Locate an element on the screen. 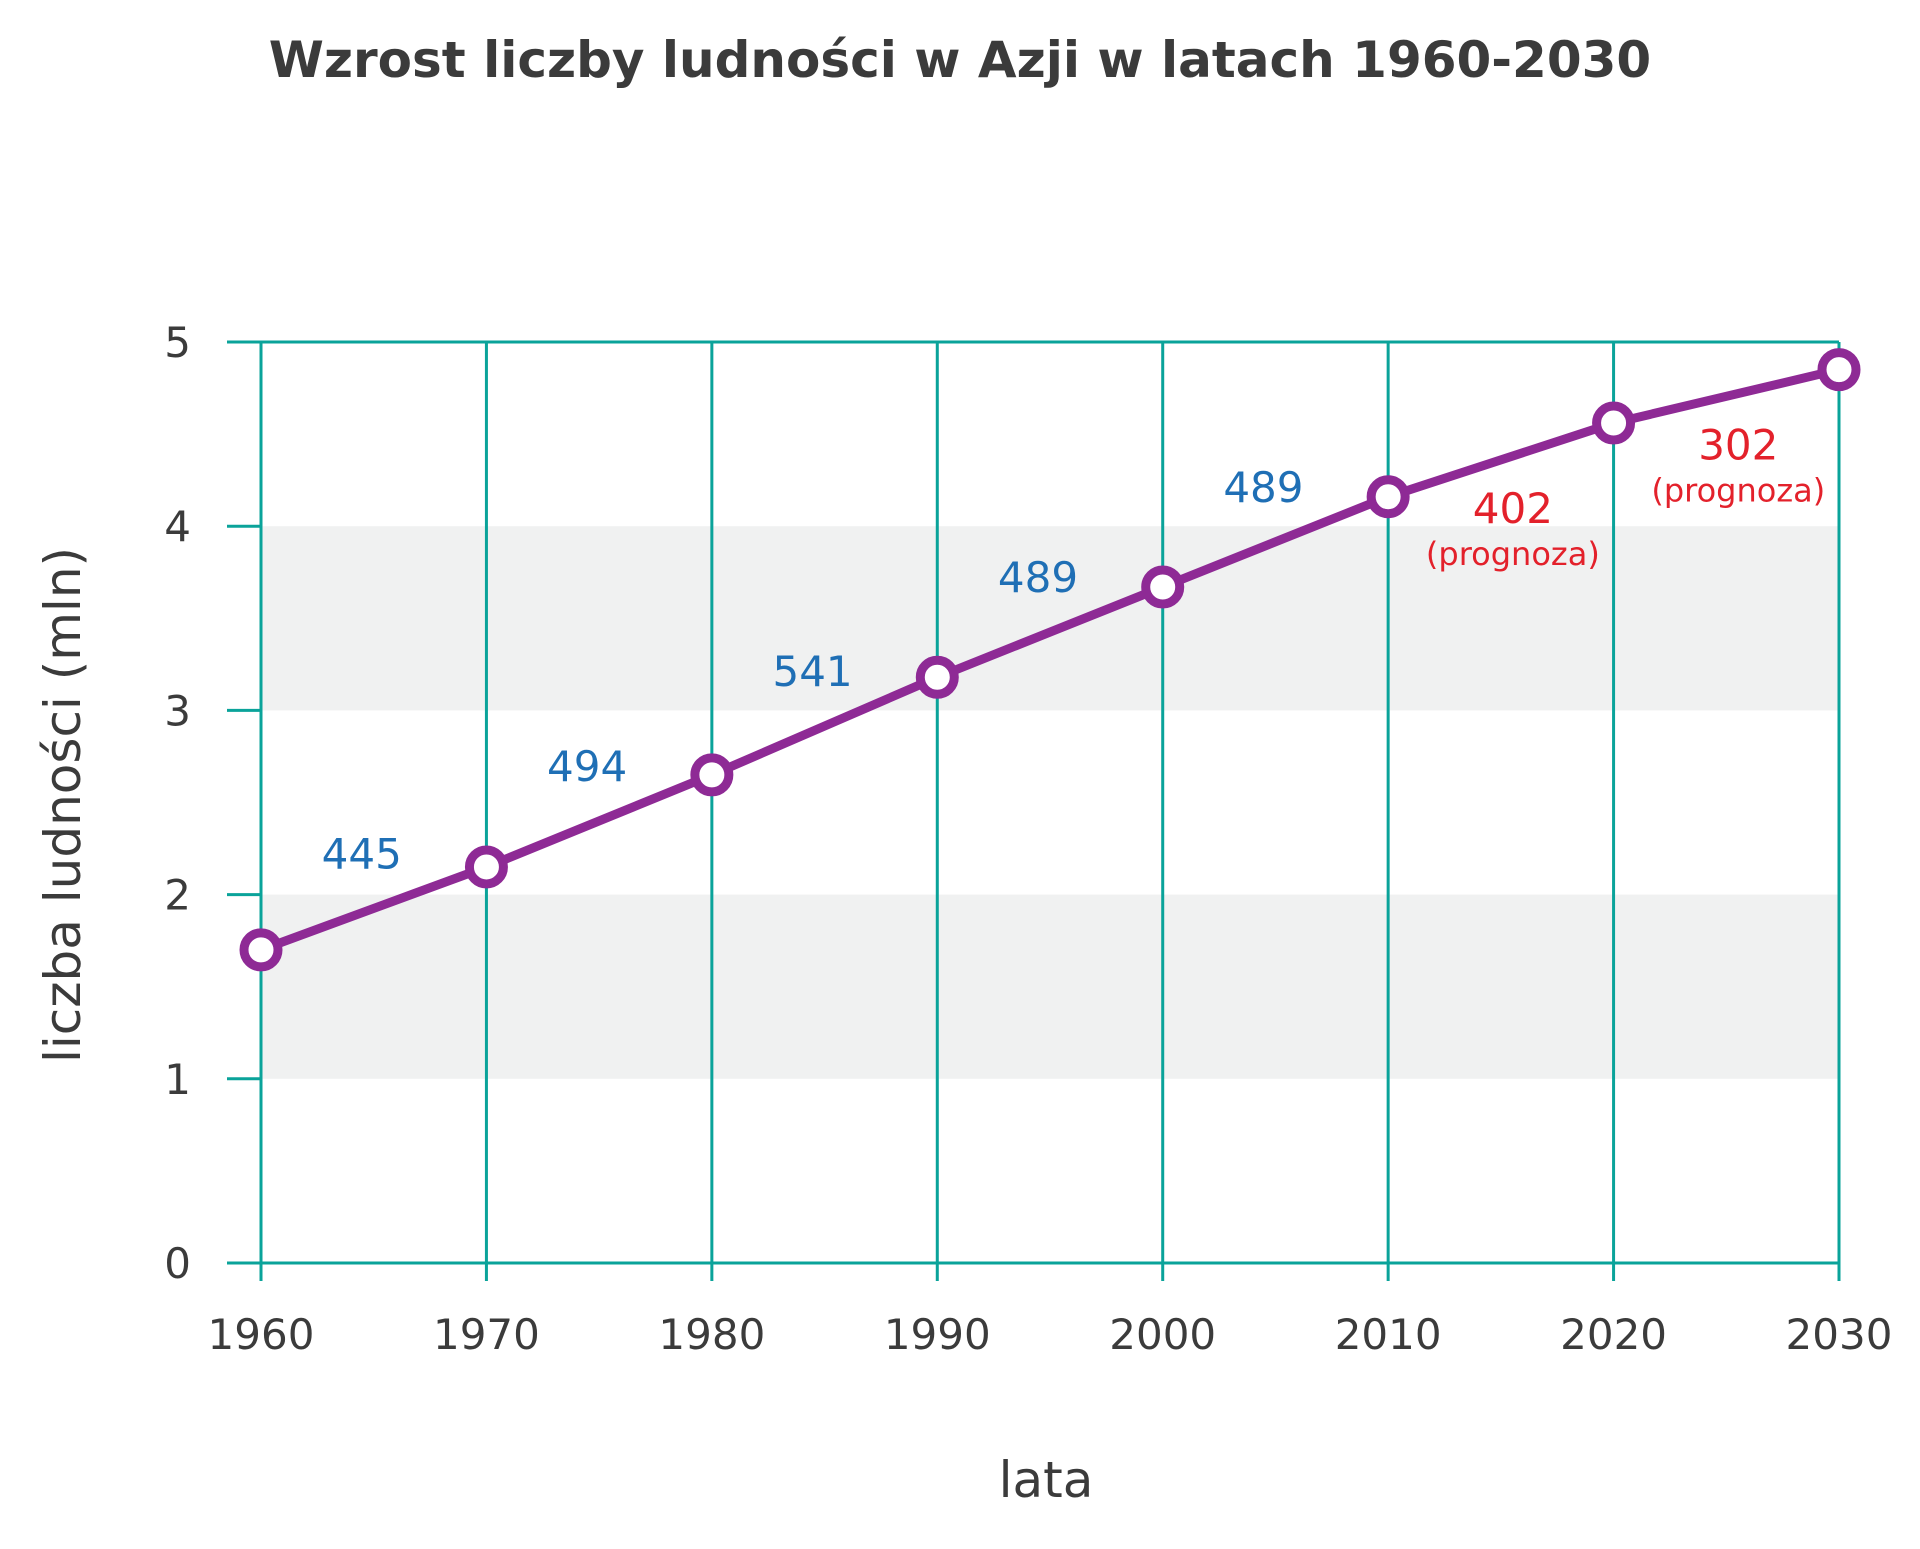  y-tick-label: 5 is located at coordinates (177, 342).